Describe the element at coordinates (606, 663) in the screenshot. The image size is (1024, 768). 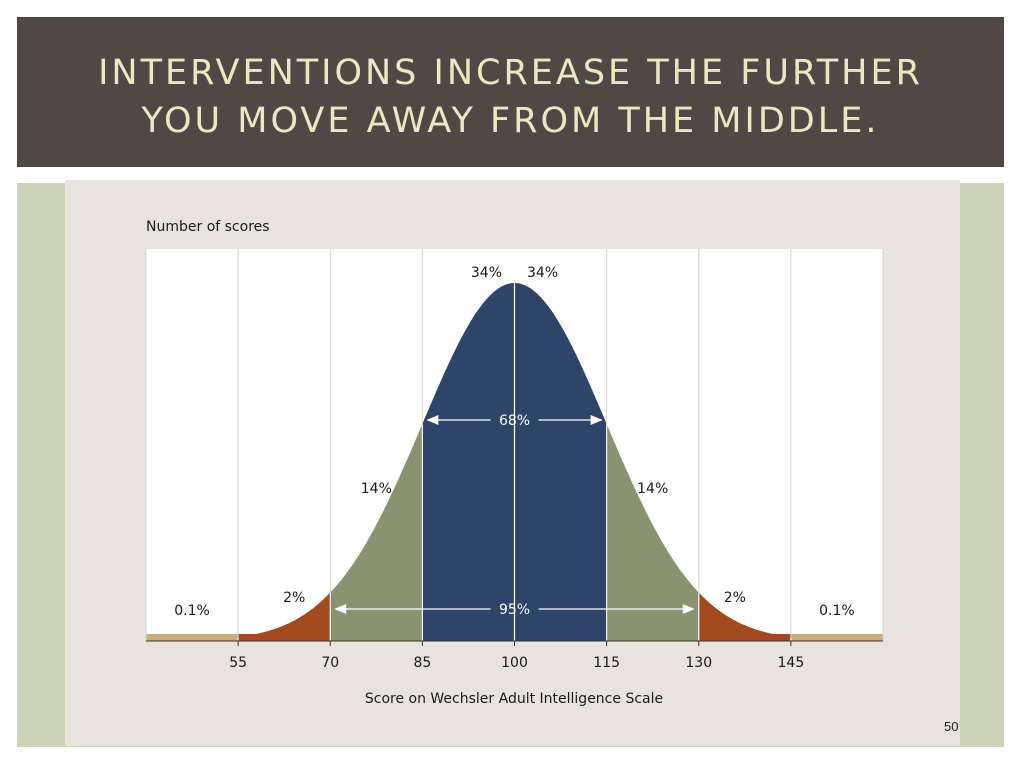
I see `x-tick-label-115: 115` at that location.